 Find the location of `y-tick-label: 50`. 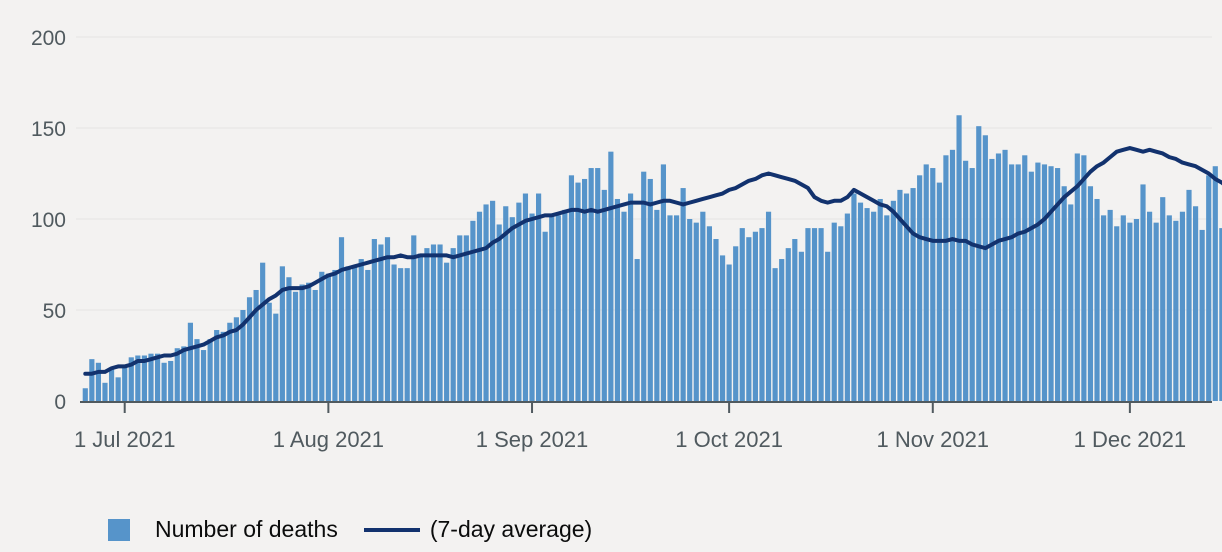

y-tick-label: 50 is located at coordinates (54, 311).